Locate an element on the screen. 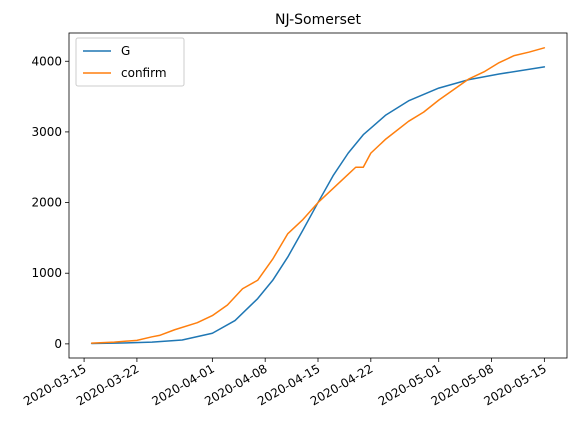 This screenshot has height=430, width=577. y-tick-label: 2000 is located at coordinates (46, 203).